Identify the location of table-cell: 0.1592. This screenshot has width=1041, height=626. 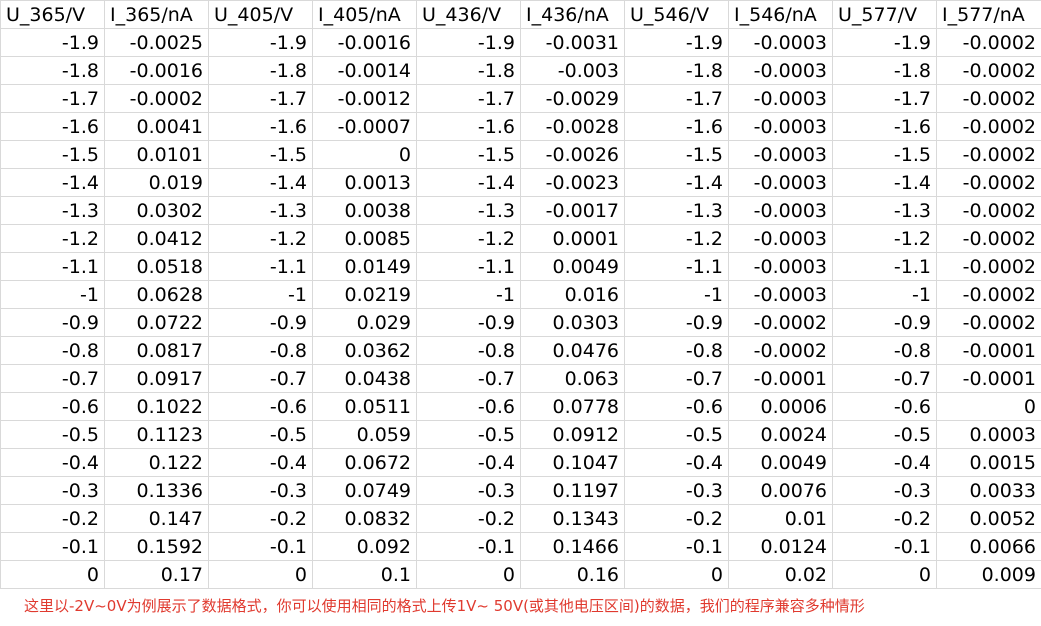
(156, 546).